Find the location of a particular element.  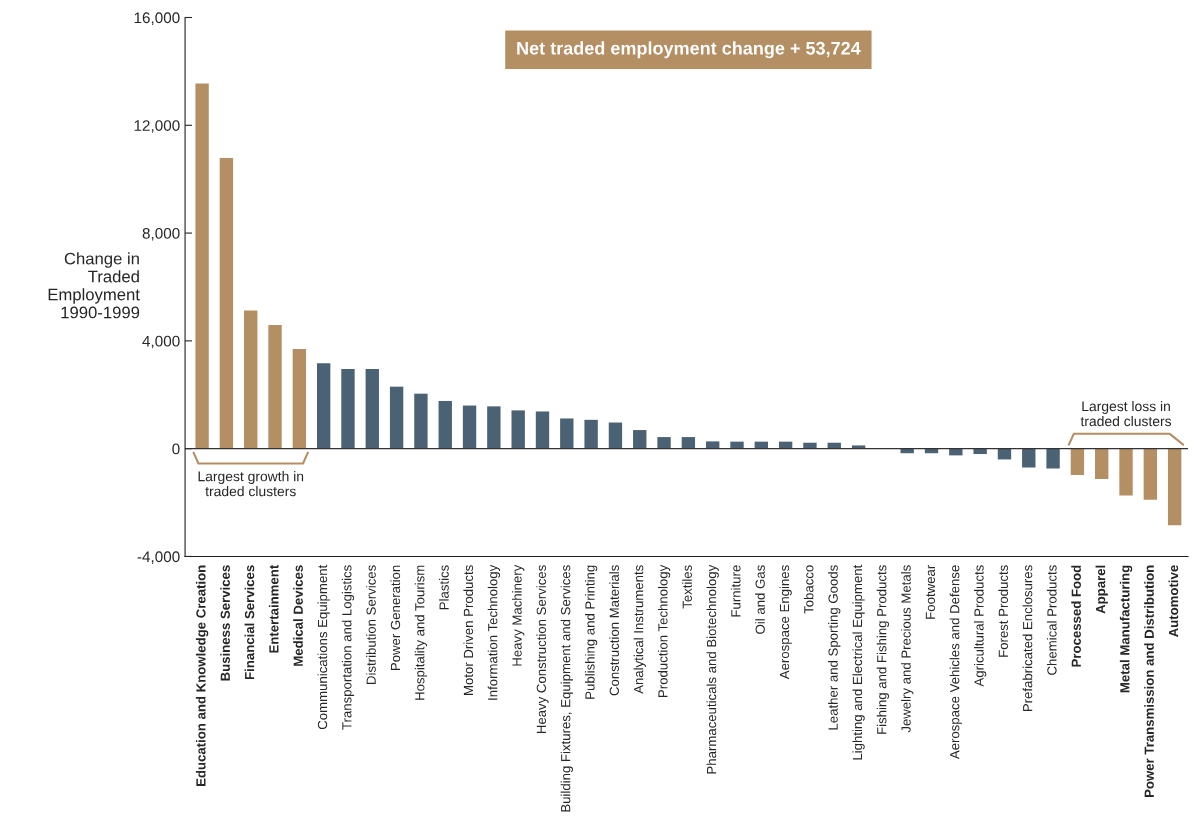

x-tick-label: Agricultural Products is located at coordinates (980, 626).